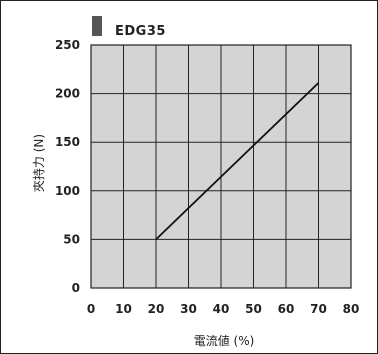 The width and height of the screenshot is (378, 354). What do you see at coordinates (76, 288) in the screenshot?
I see `y-tick-label: 0` at bounding box center [76, 288].